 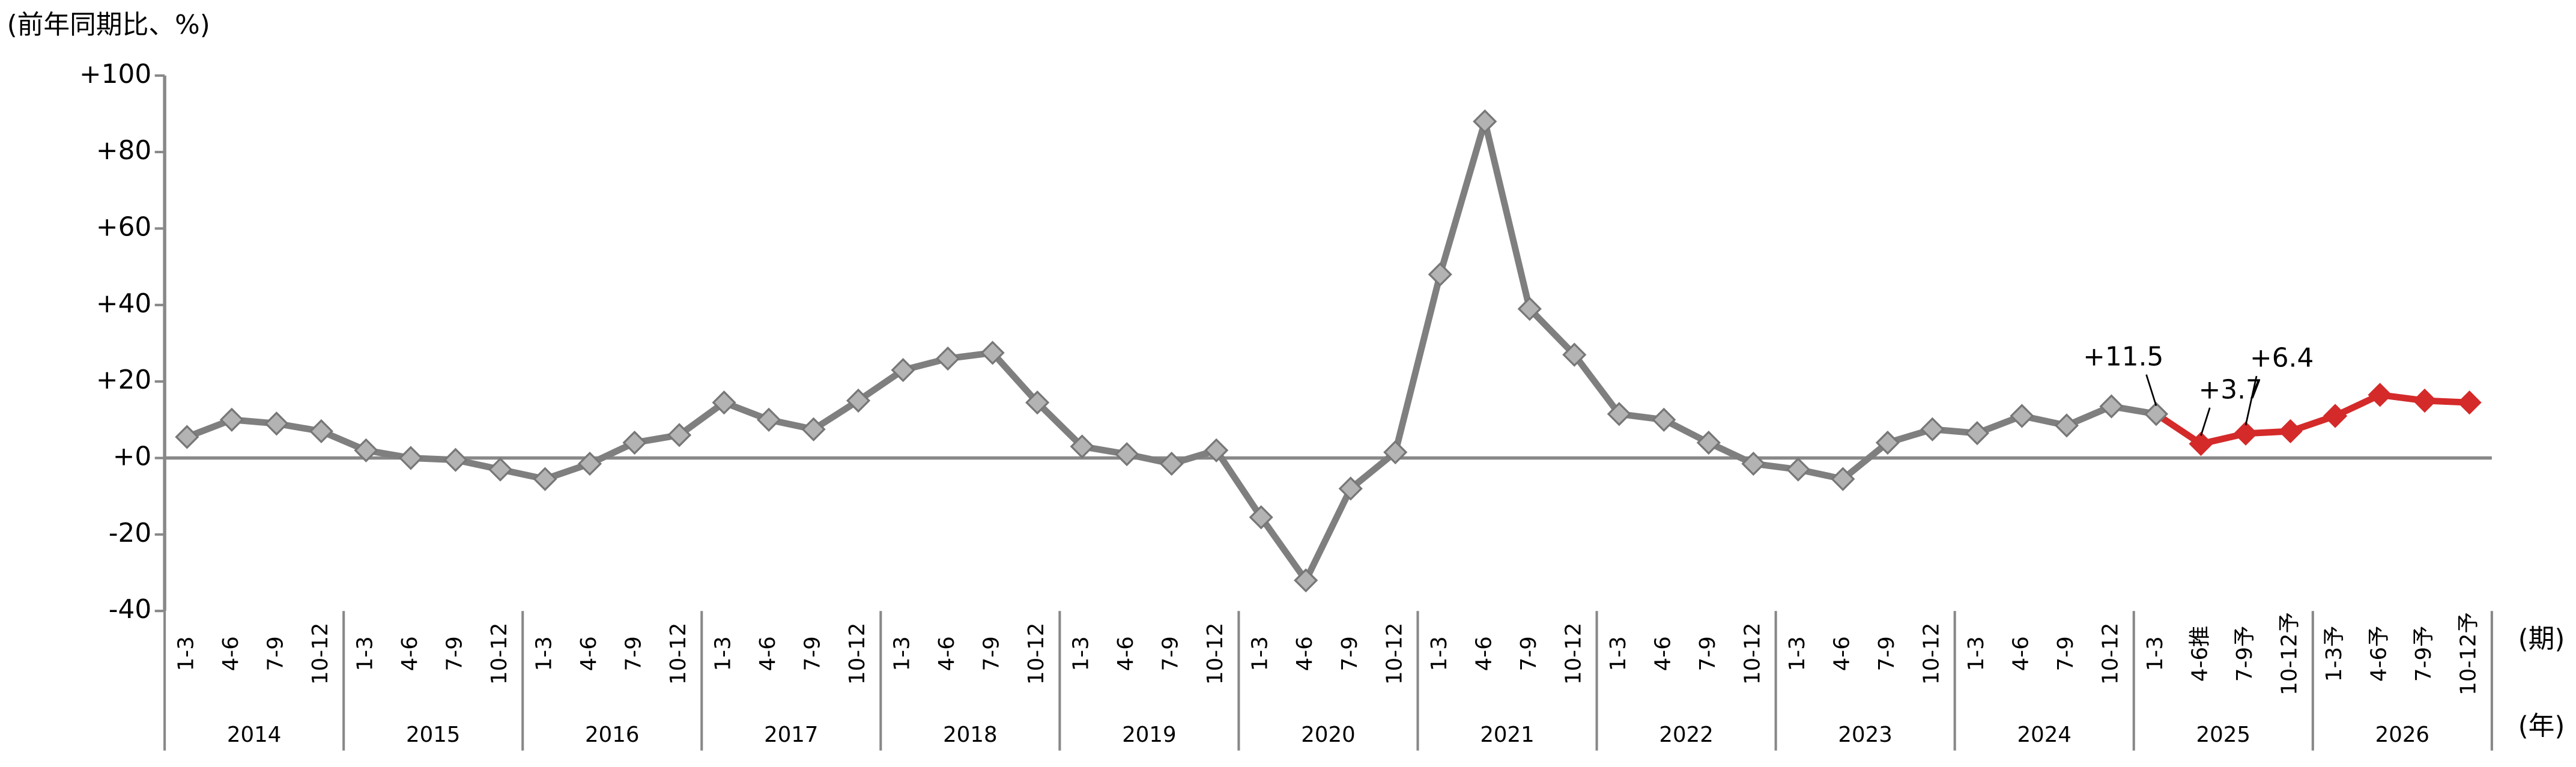 What do you see at coordinates (123, 303) in the screenshot?
I see `y-tick-label: +40` at bounding box center [123, 303].